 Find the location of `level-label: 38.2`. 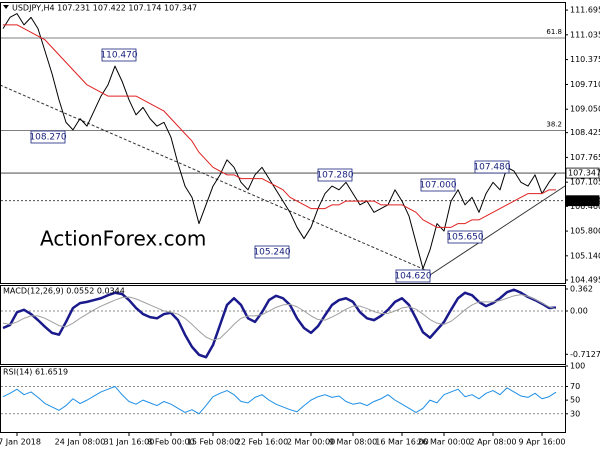

level-label: 38.2 is located at coordinates (554, 125).